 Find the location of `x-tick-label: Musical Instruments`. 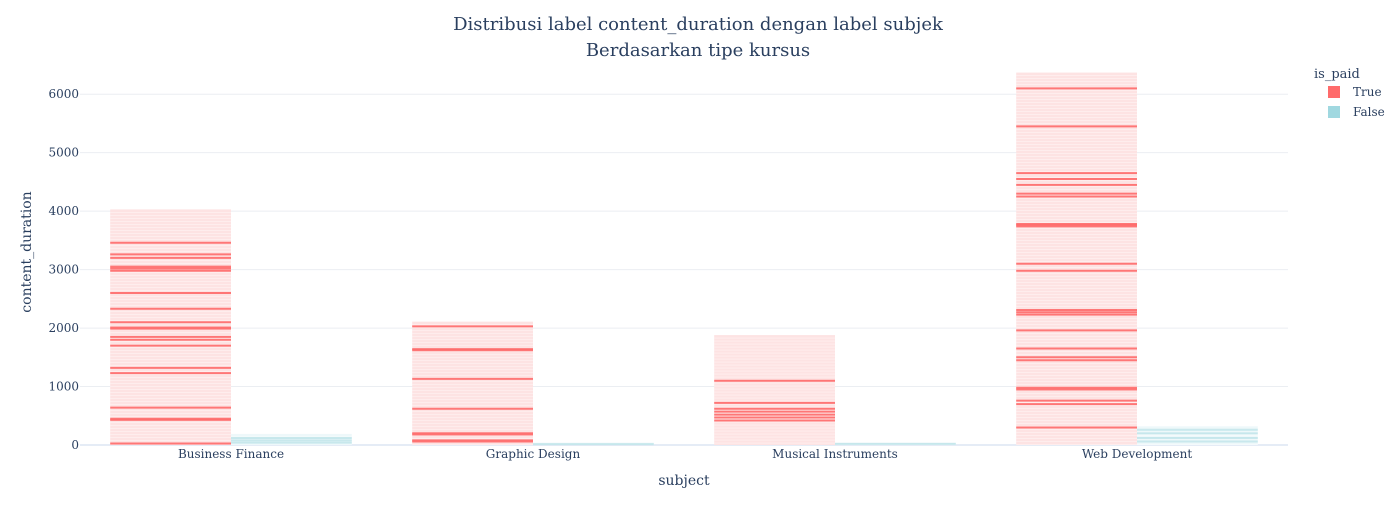

x-tick-label: Musical Instruments is located at coordinates (835, 454).